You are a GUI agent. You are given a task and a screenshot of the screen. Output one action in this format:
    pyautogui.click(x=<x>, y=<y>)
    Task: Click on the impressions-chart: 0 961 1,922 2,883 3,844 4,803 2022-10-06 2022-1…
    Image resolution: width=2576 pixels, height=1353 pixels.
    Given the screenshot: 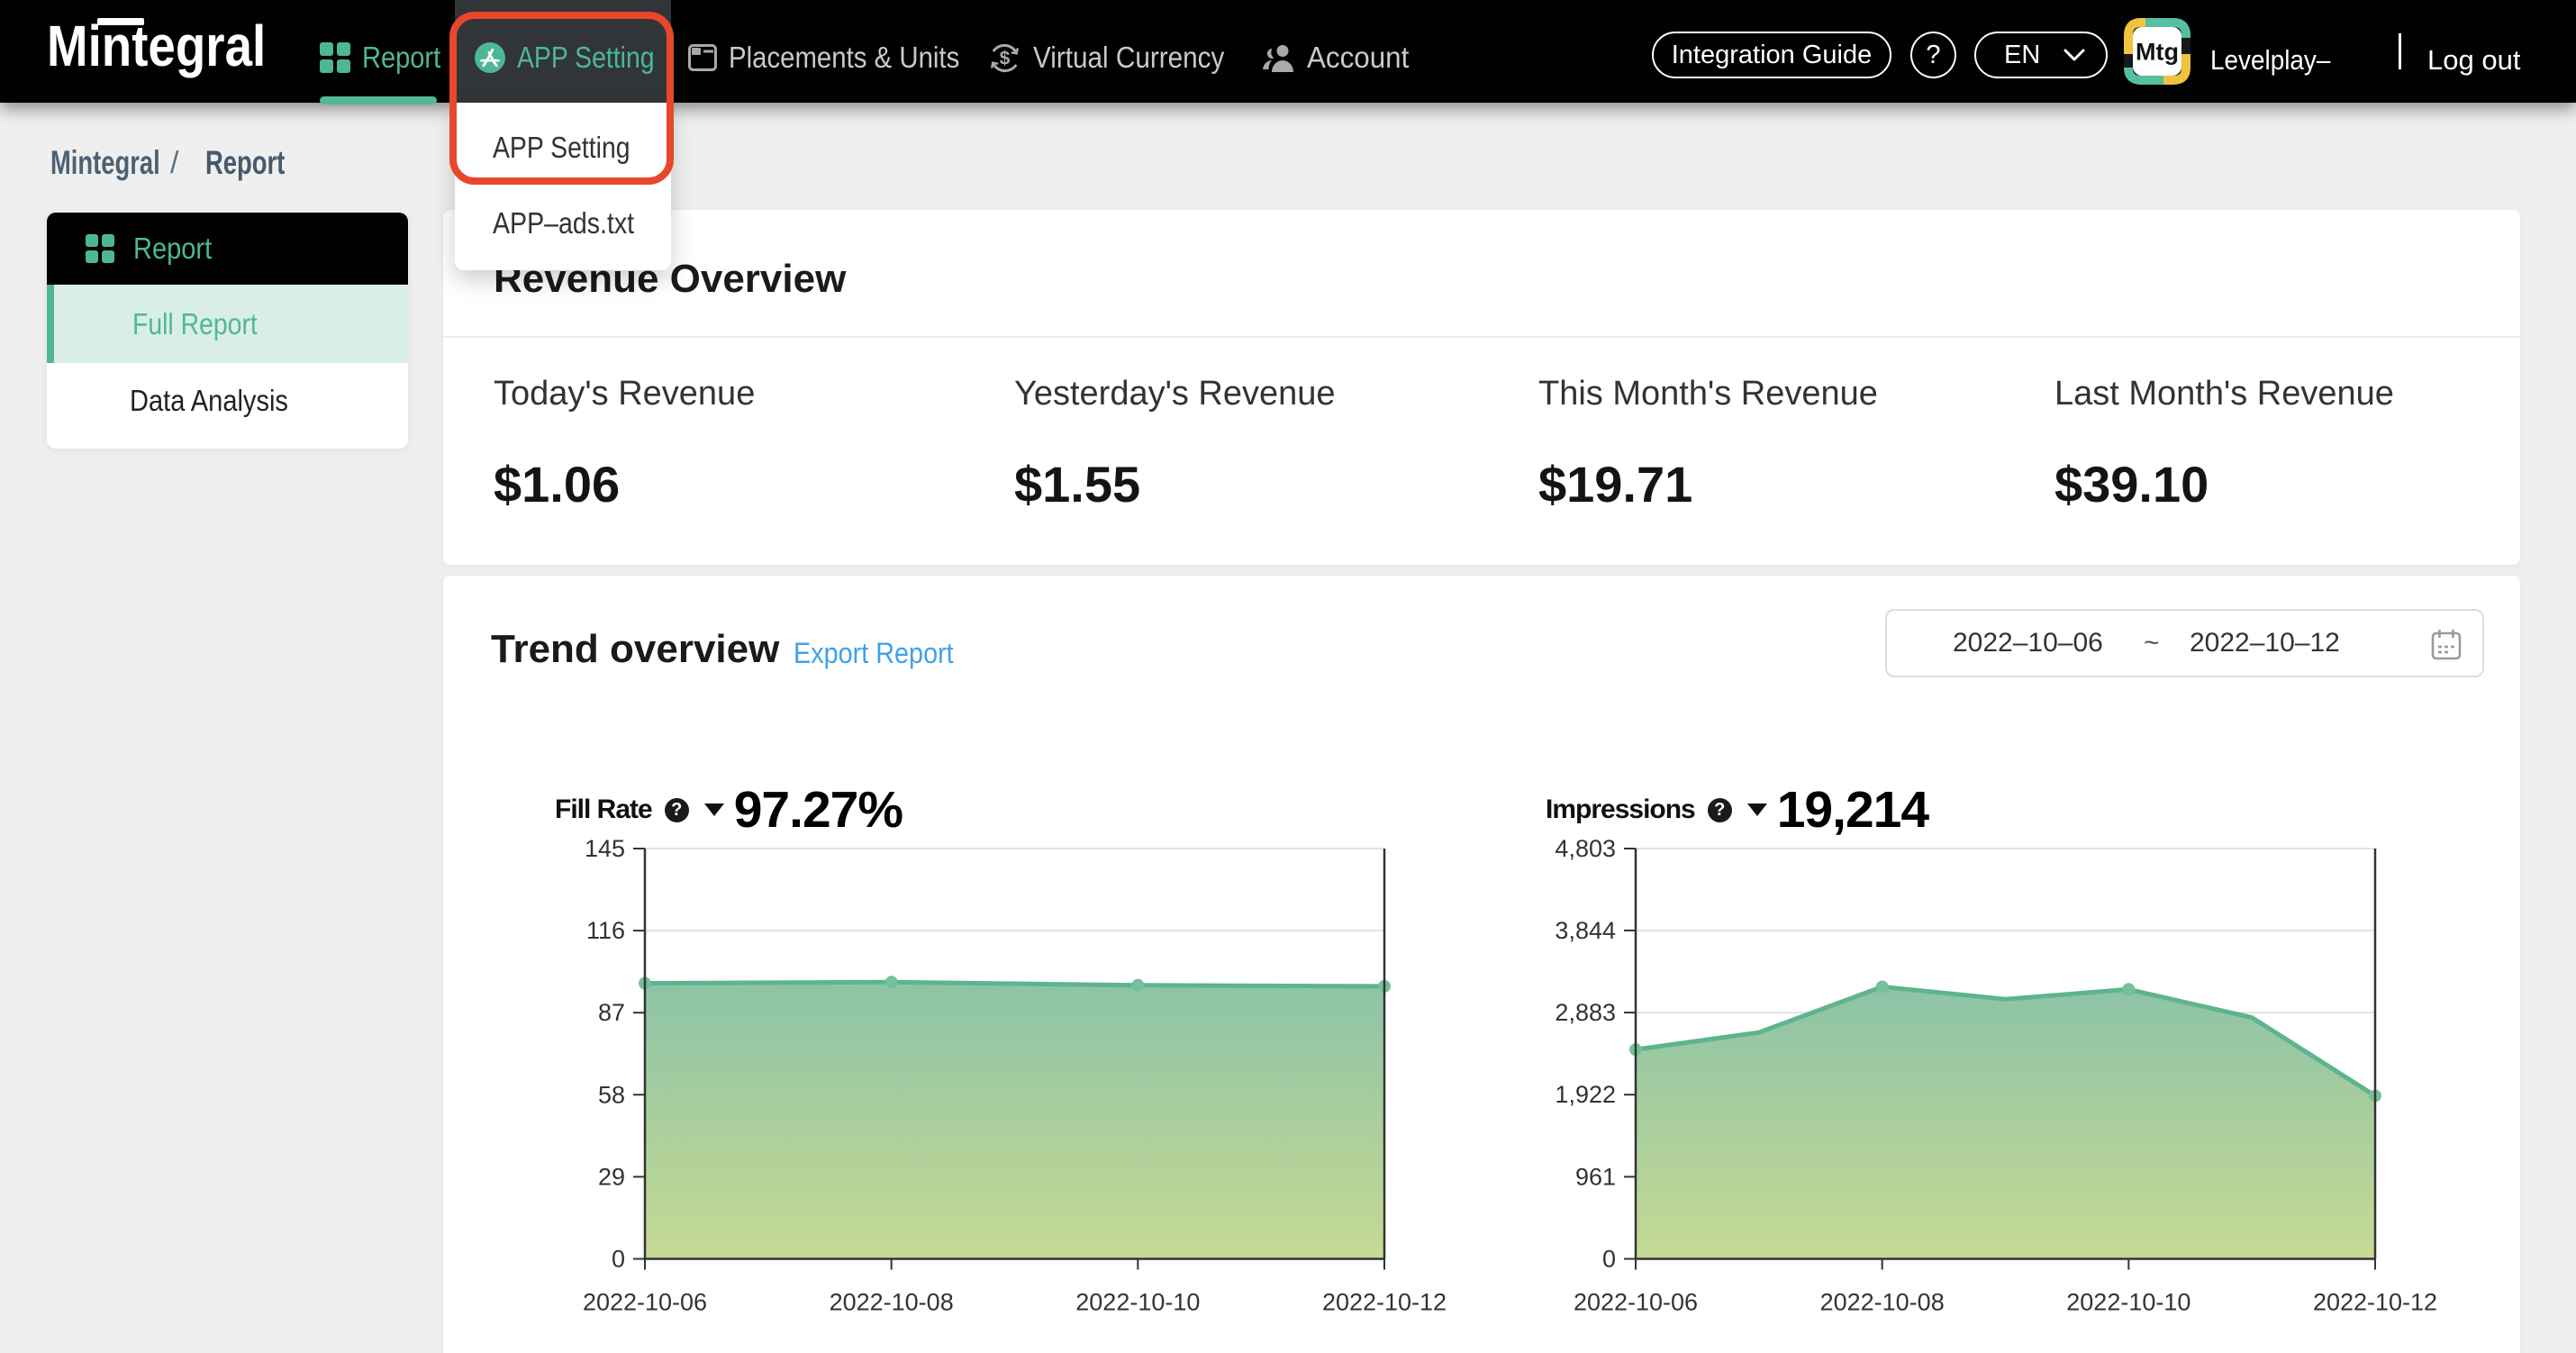 What is the action you would take?
    pyautogui.click(x=1996, y=1075)
    